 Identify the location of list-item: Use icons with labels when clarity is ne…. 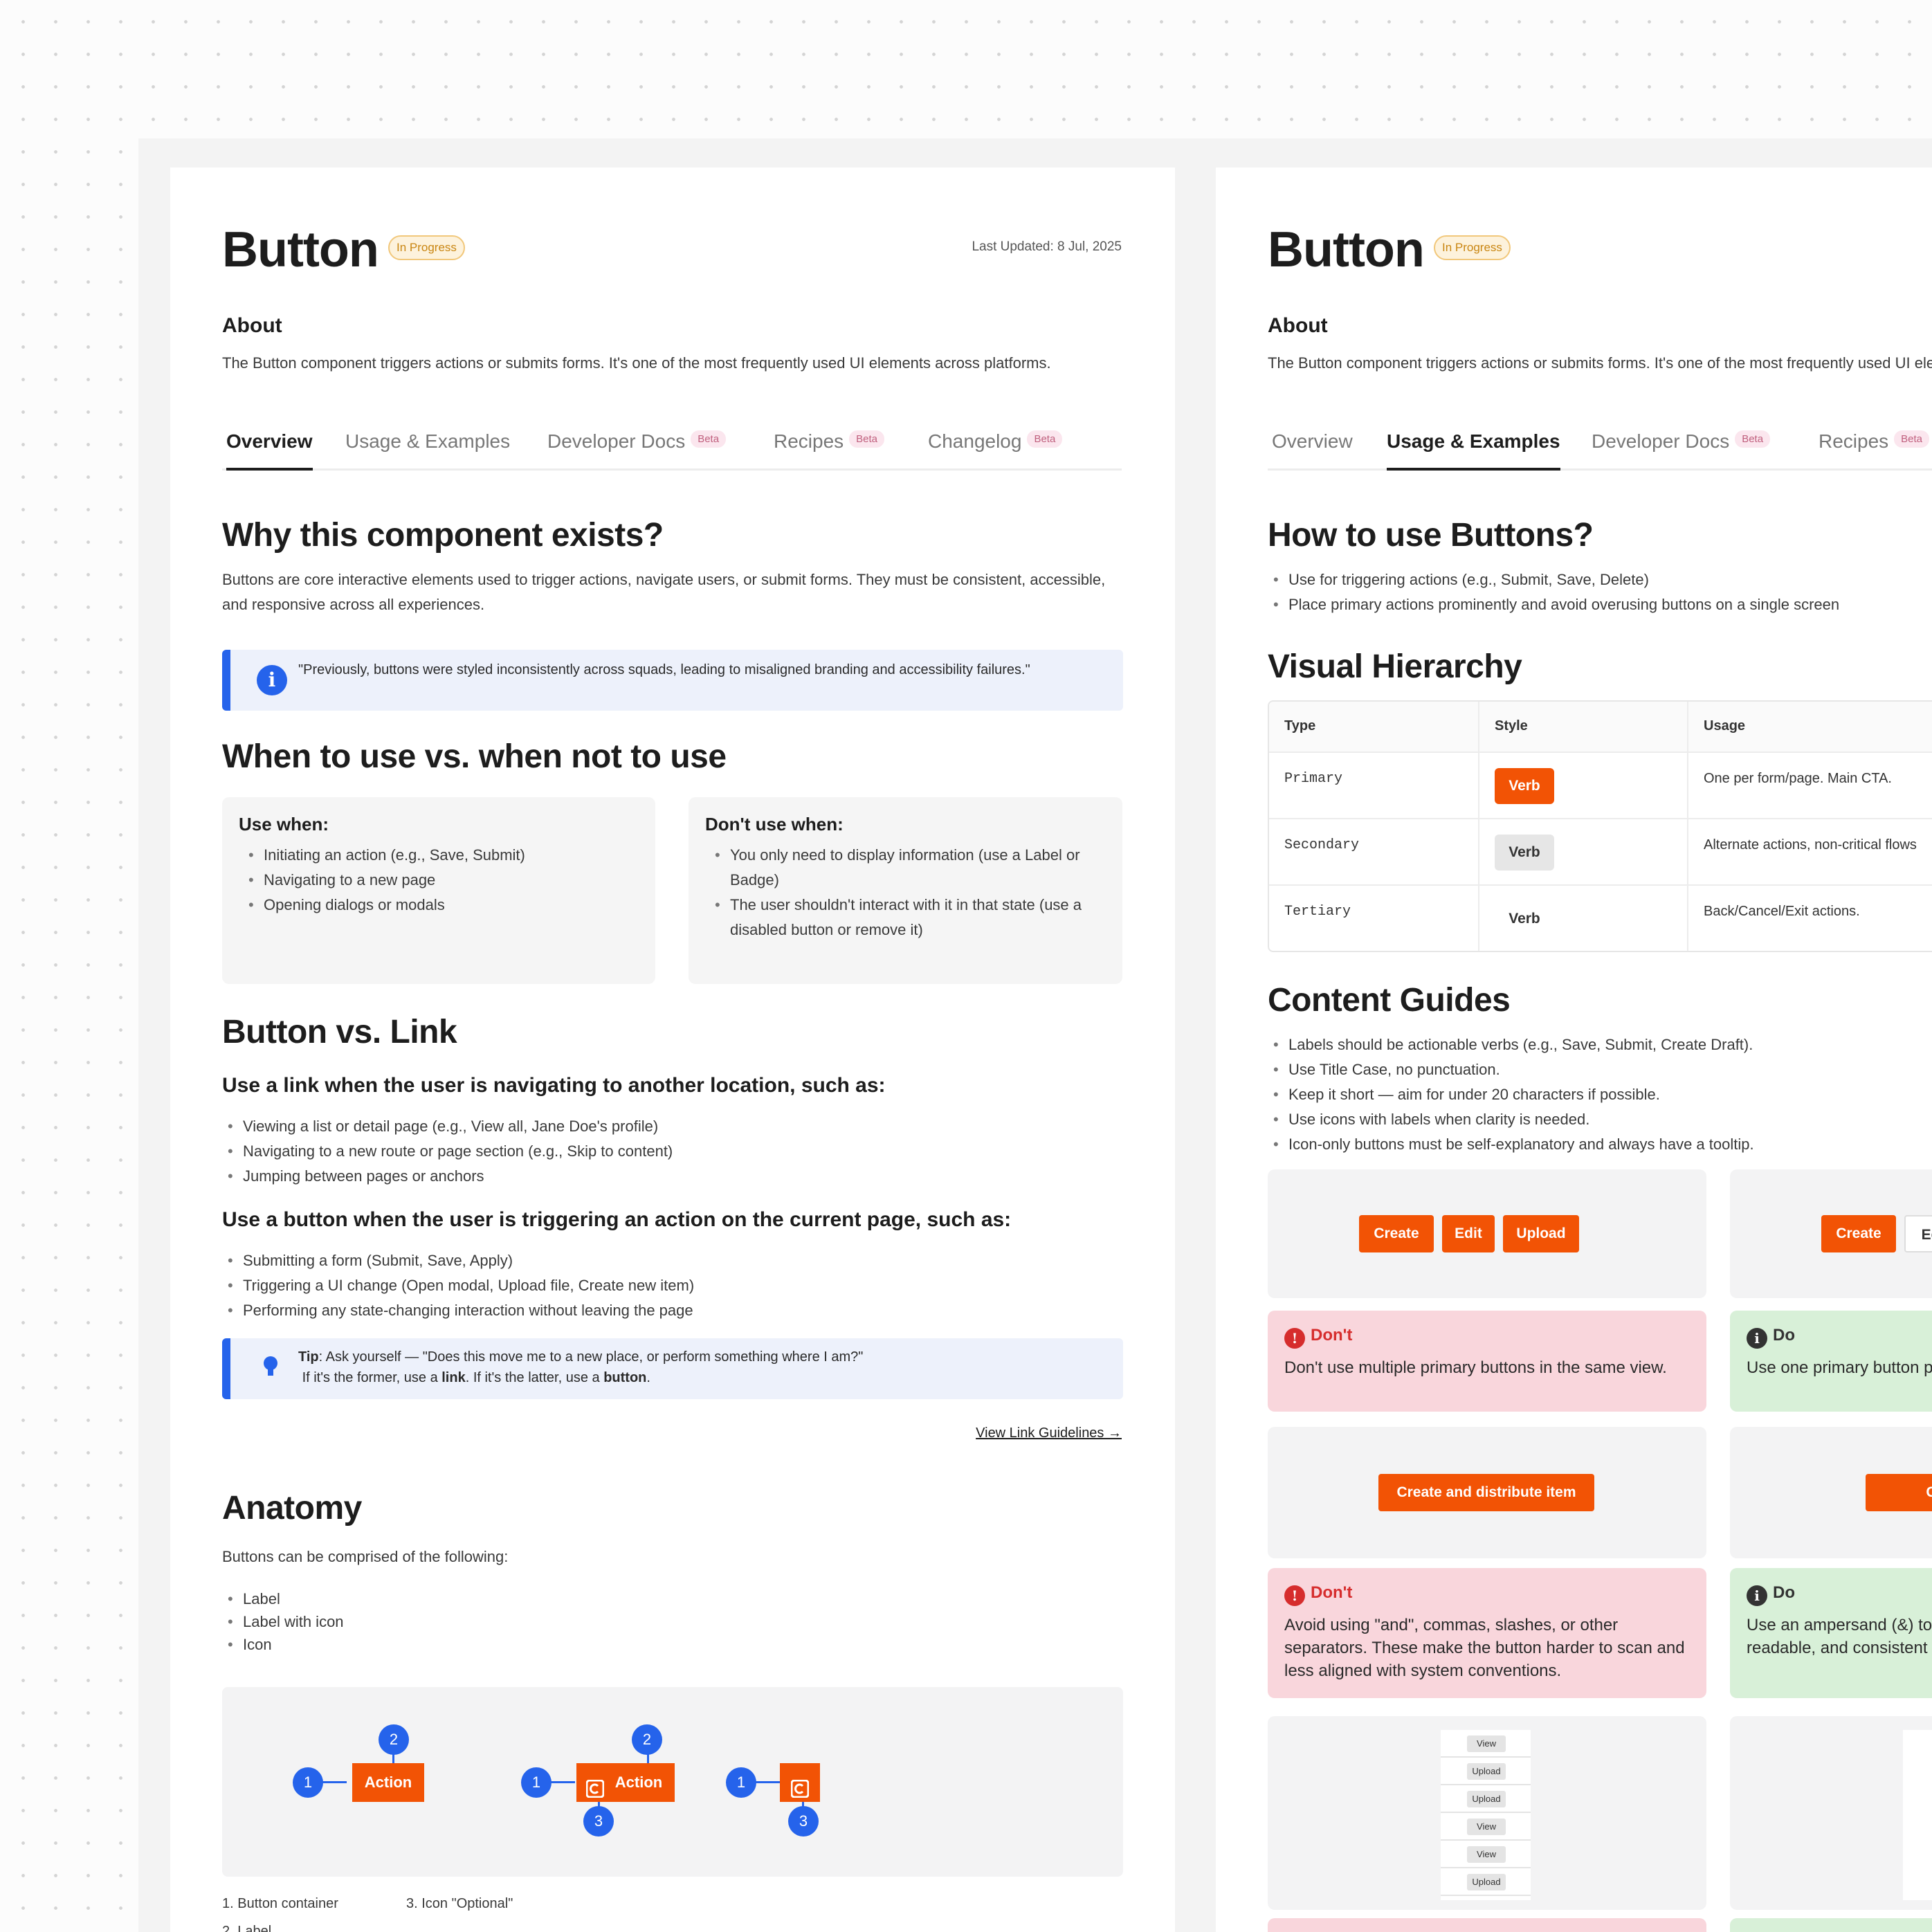
(1602, 1119).